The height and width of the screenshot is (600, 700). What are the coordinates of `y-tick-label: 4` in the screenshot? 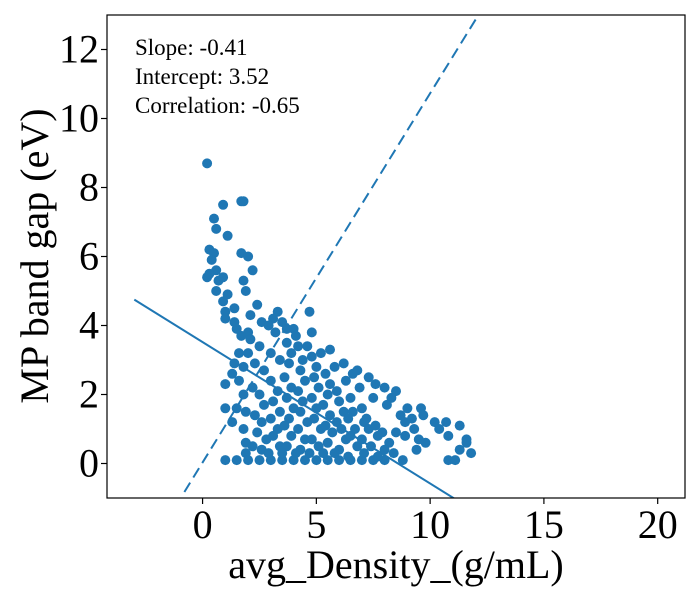 It's located at (89, 325).